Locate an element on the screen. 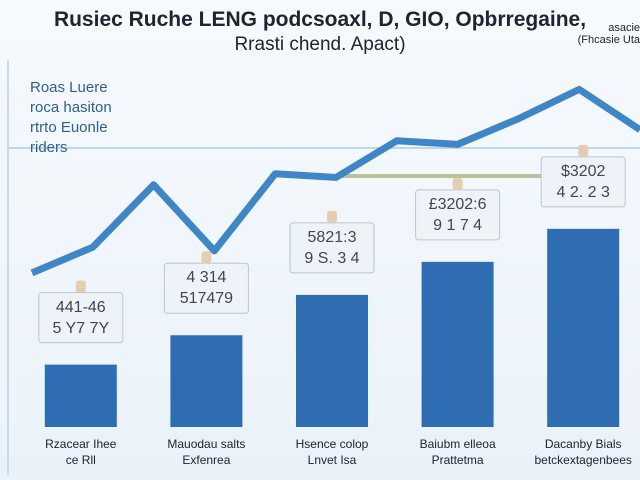  bar-annotation: 441-46 5 Y7 7Y is located at coordinates (81, 317).